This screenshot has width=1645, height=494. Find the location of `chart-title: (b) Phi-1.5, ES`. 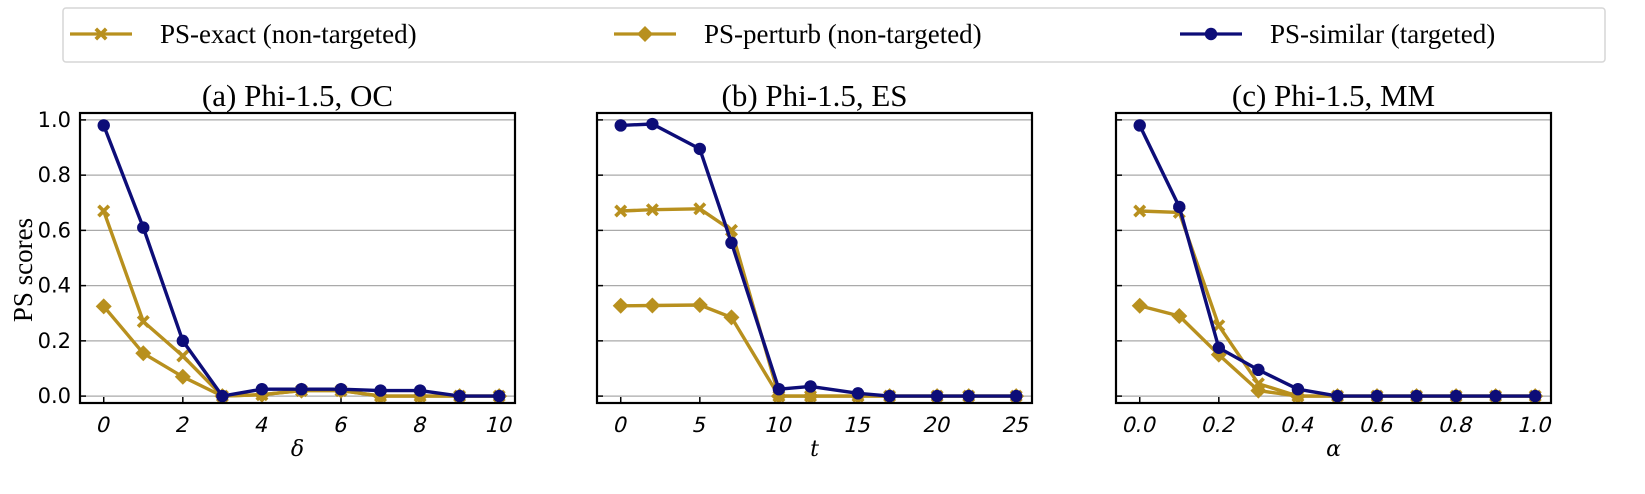

chart-title: (b) Phi-1.5, ES is located at coordinates (815, 95).